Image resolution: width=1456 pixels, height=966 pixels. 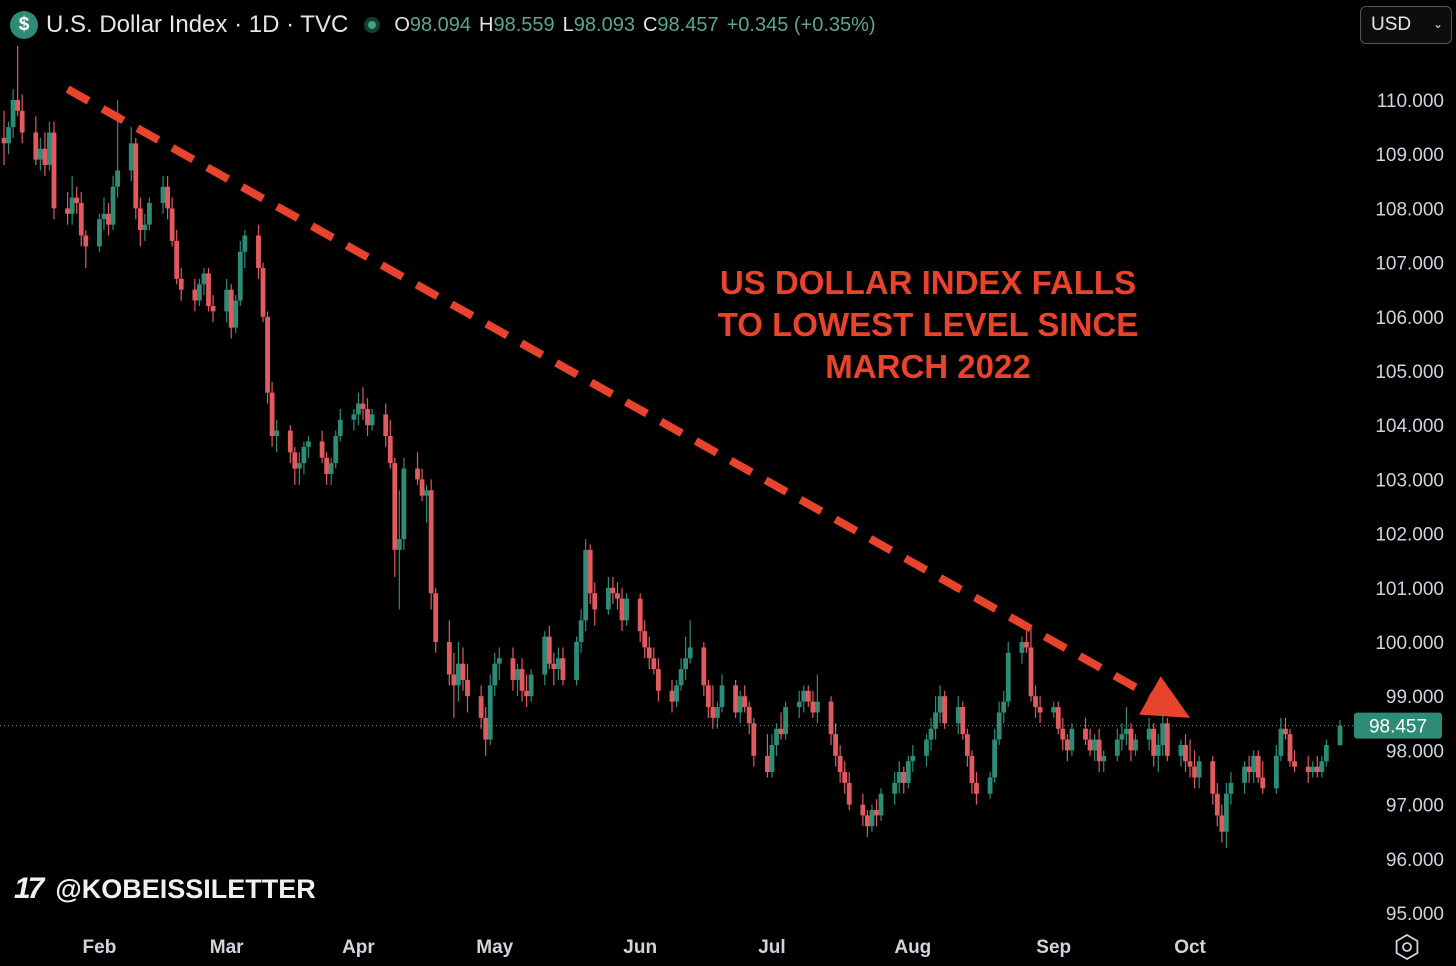 I want to click on y-tick-label: 101.000, so click(x=1409, y=589).